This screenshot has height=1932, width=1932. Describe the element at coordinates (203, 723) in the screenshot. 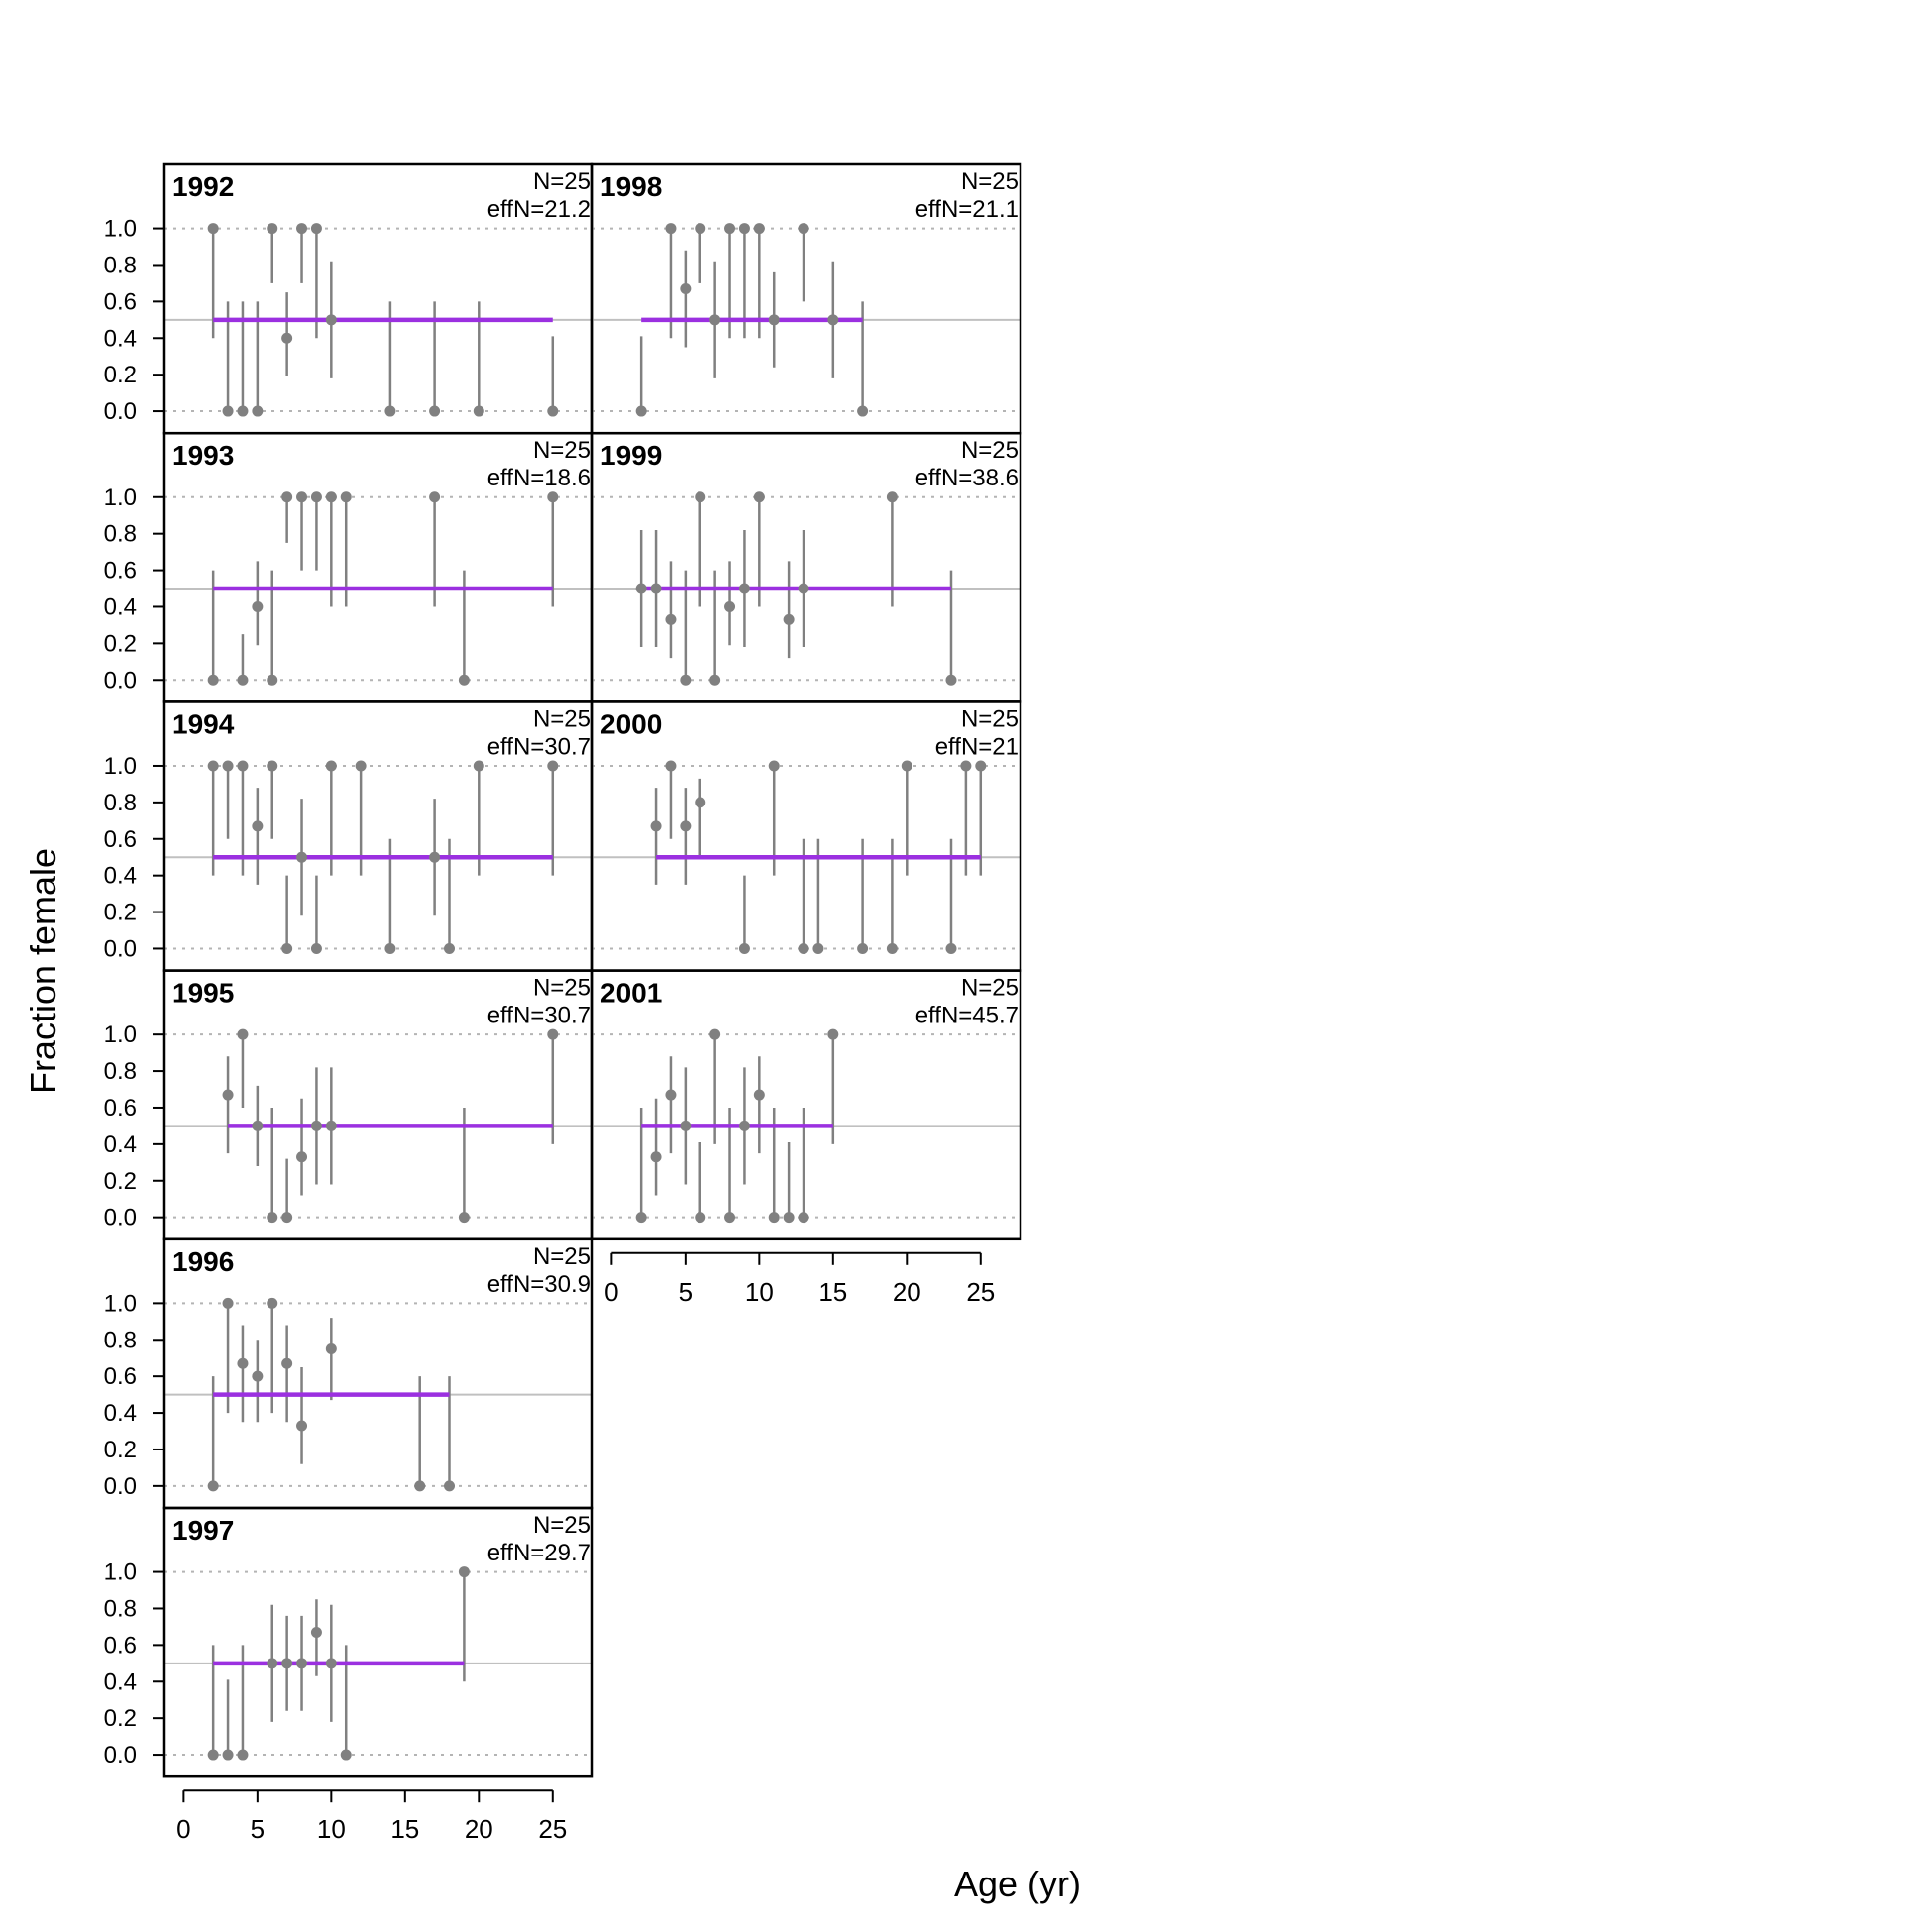

I see `panel-year: 1994` at that location.